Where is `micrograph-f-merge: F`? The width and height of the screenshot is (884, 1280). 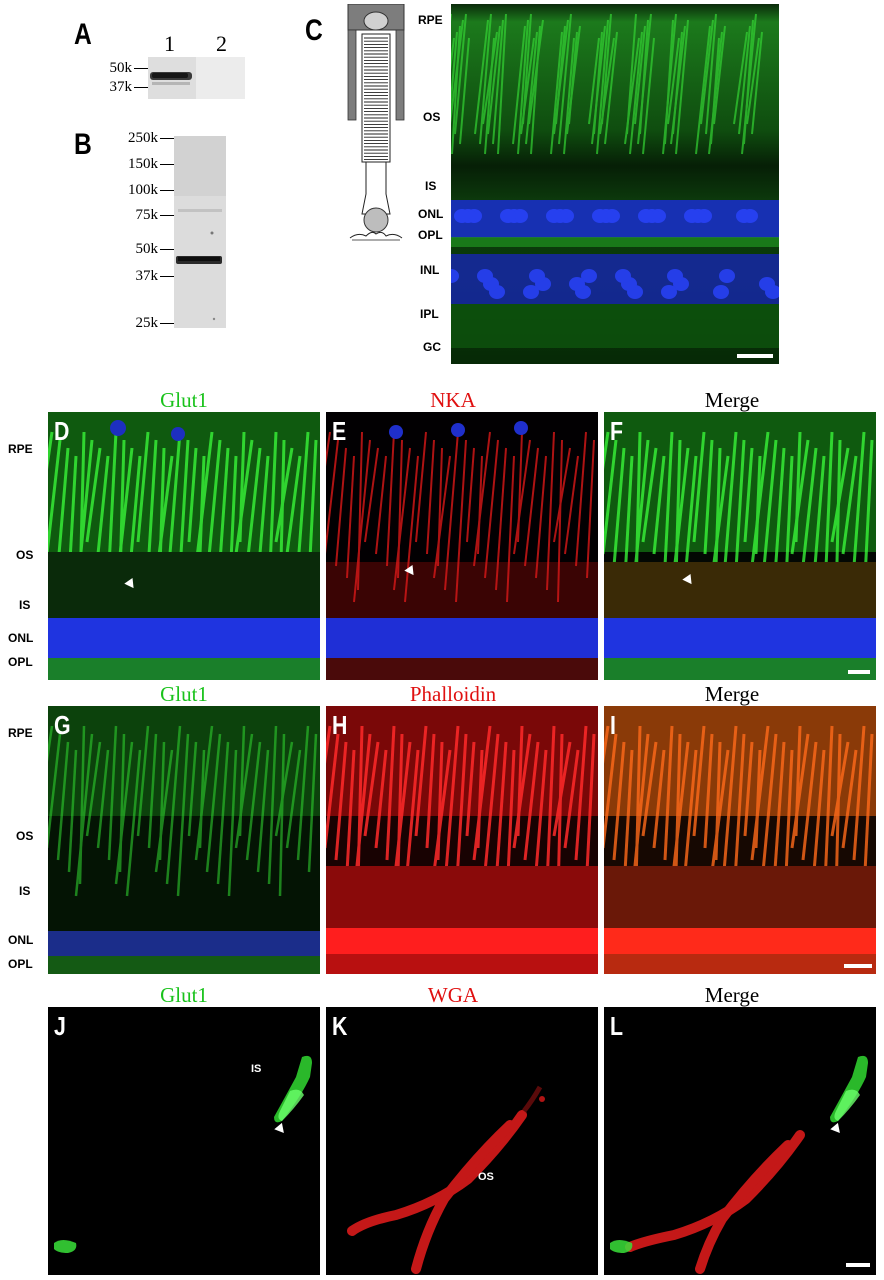 micrograph-f-merge: F is located at coordinates (740, 546).